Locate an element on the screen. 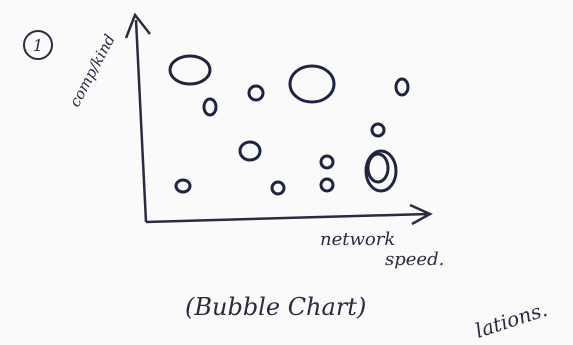 The width and height of the screenshot is (573, 345). sketch-number: 1 is located at coordinates (38, 45).